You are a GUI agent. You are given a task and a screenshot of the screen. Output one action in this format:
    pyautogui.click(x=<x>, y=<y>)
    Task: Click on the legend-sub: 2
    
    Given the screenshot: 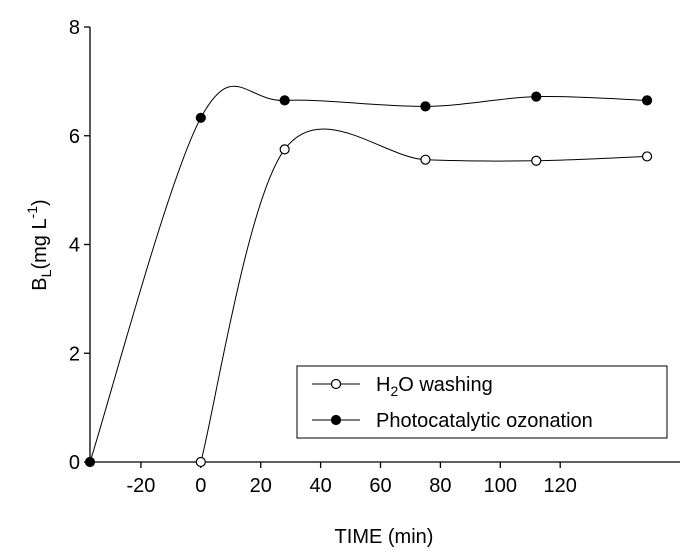 What is the action you would take?
    pyautogui.click(x=394, y=391)
    